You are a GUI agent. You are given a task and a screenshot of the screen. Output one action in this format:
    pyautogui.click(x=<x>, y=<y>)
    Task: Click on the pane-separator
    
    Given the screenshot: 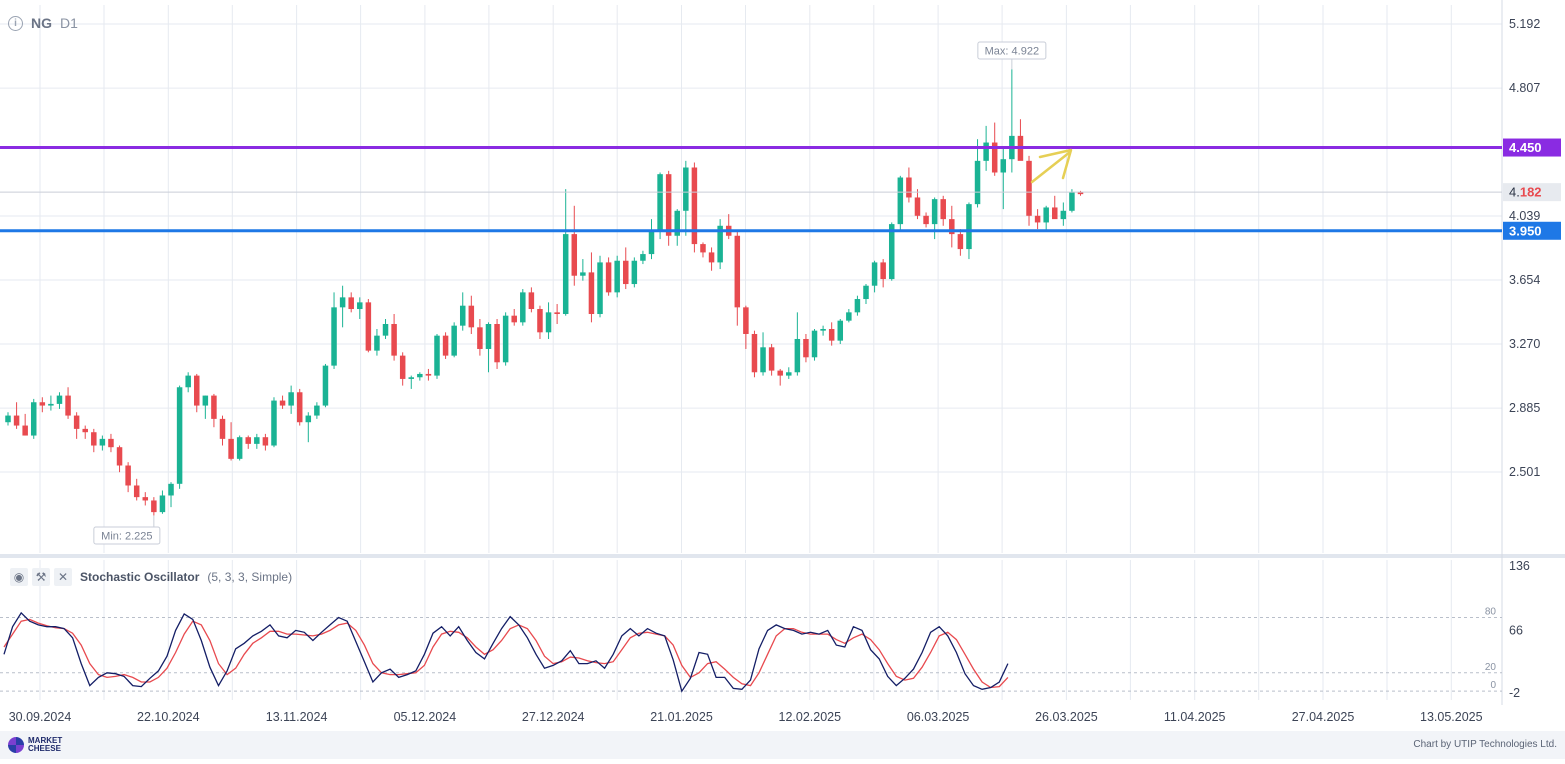 What is the action you would take?
    pyautogui.click(x=782, y=556)
    